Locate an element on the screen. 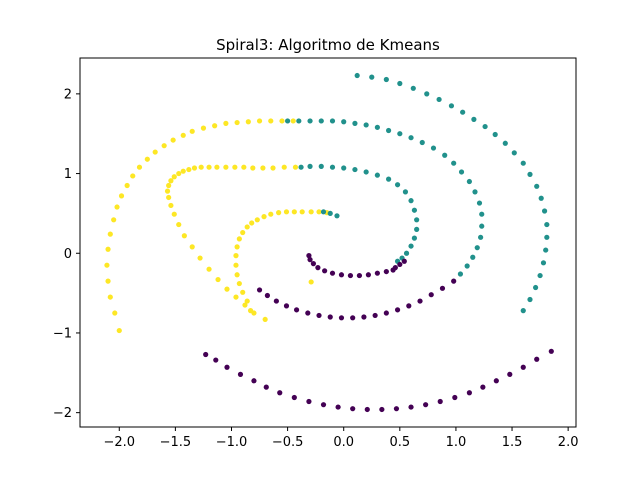 The image size is (640, 480). x-tick-label: −1.5 is located at coordinates (176, 442).